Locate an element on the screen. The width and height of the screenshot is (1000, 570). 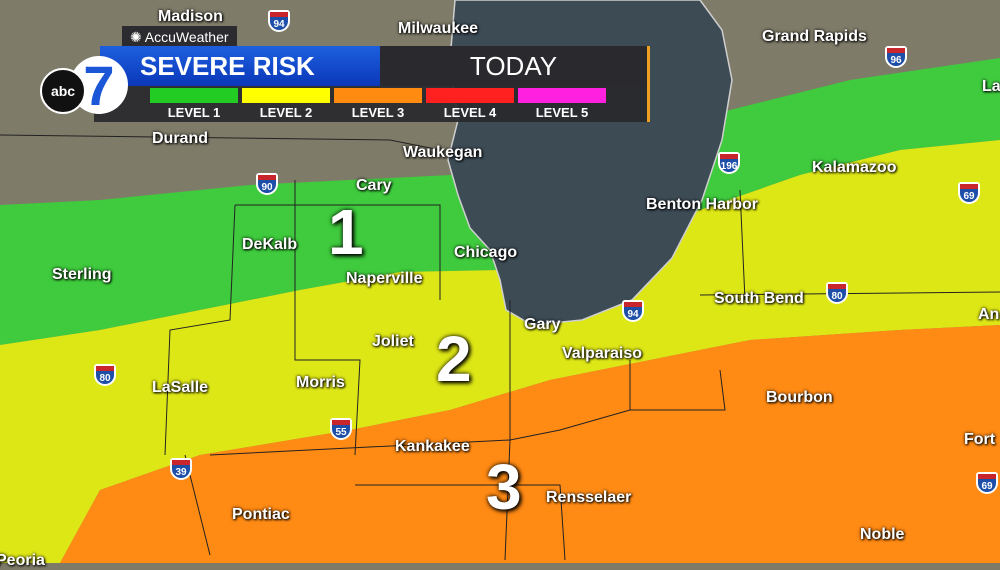
risk-legend: LEVEL 1 LEVEL 2 LEVEL 3 LEVEL 4 LEVEL 5 is located at coordinates (372, 104).